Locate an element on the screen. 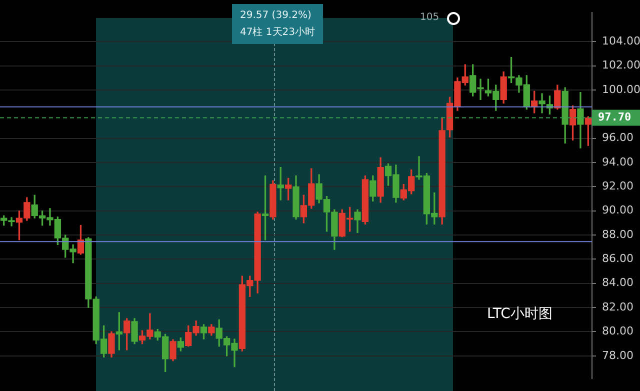  y-tick-label: 96.00 is located at coordinates (618, 137).